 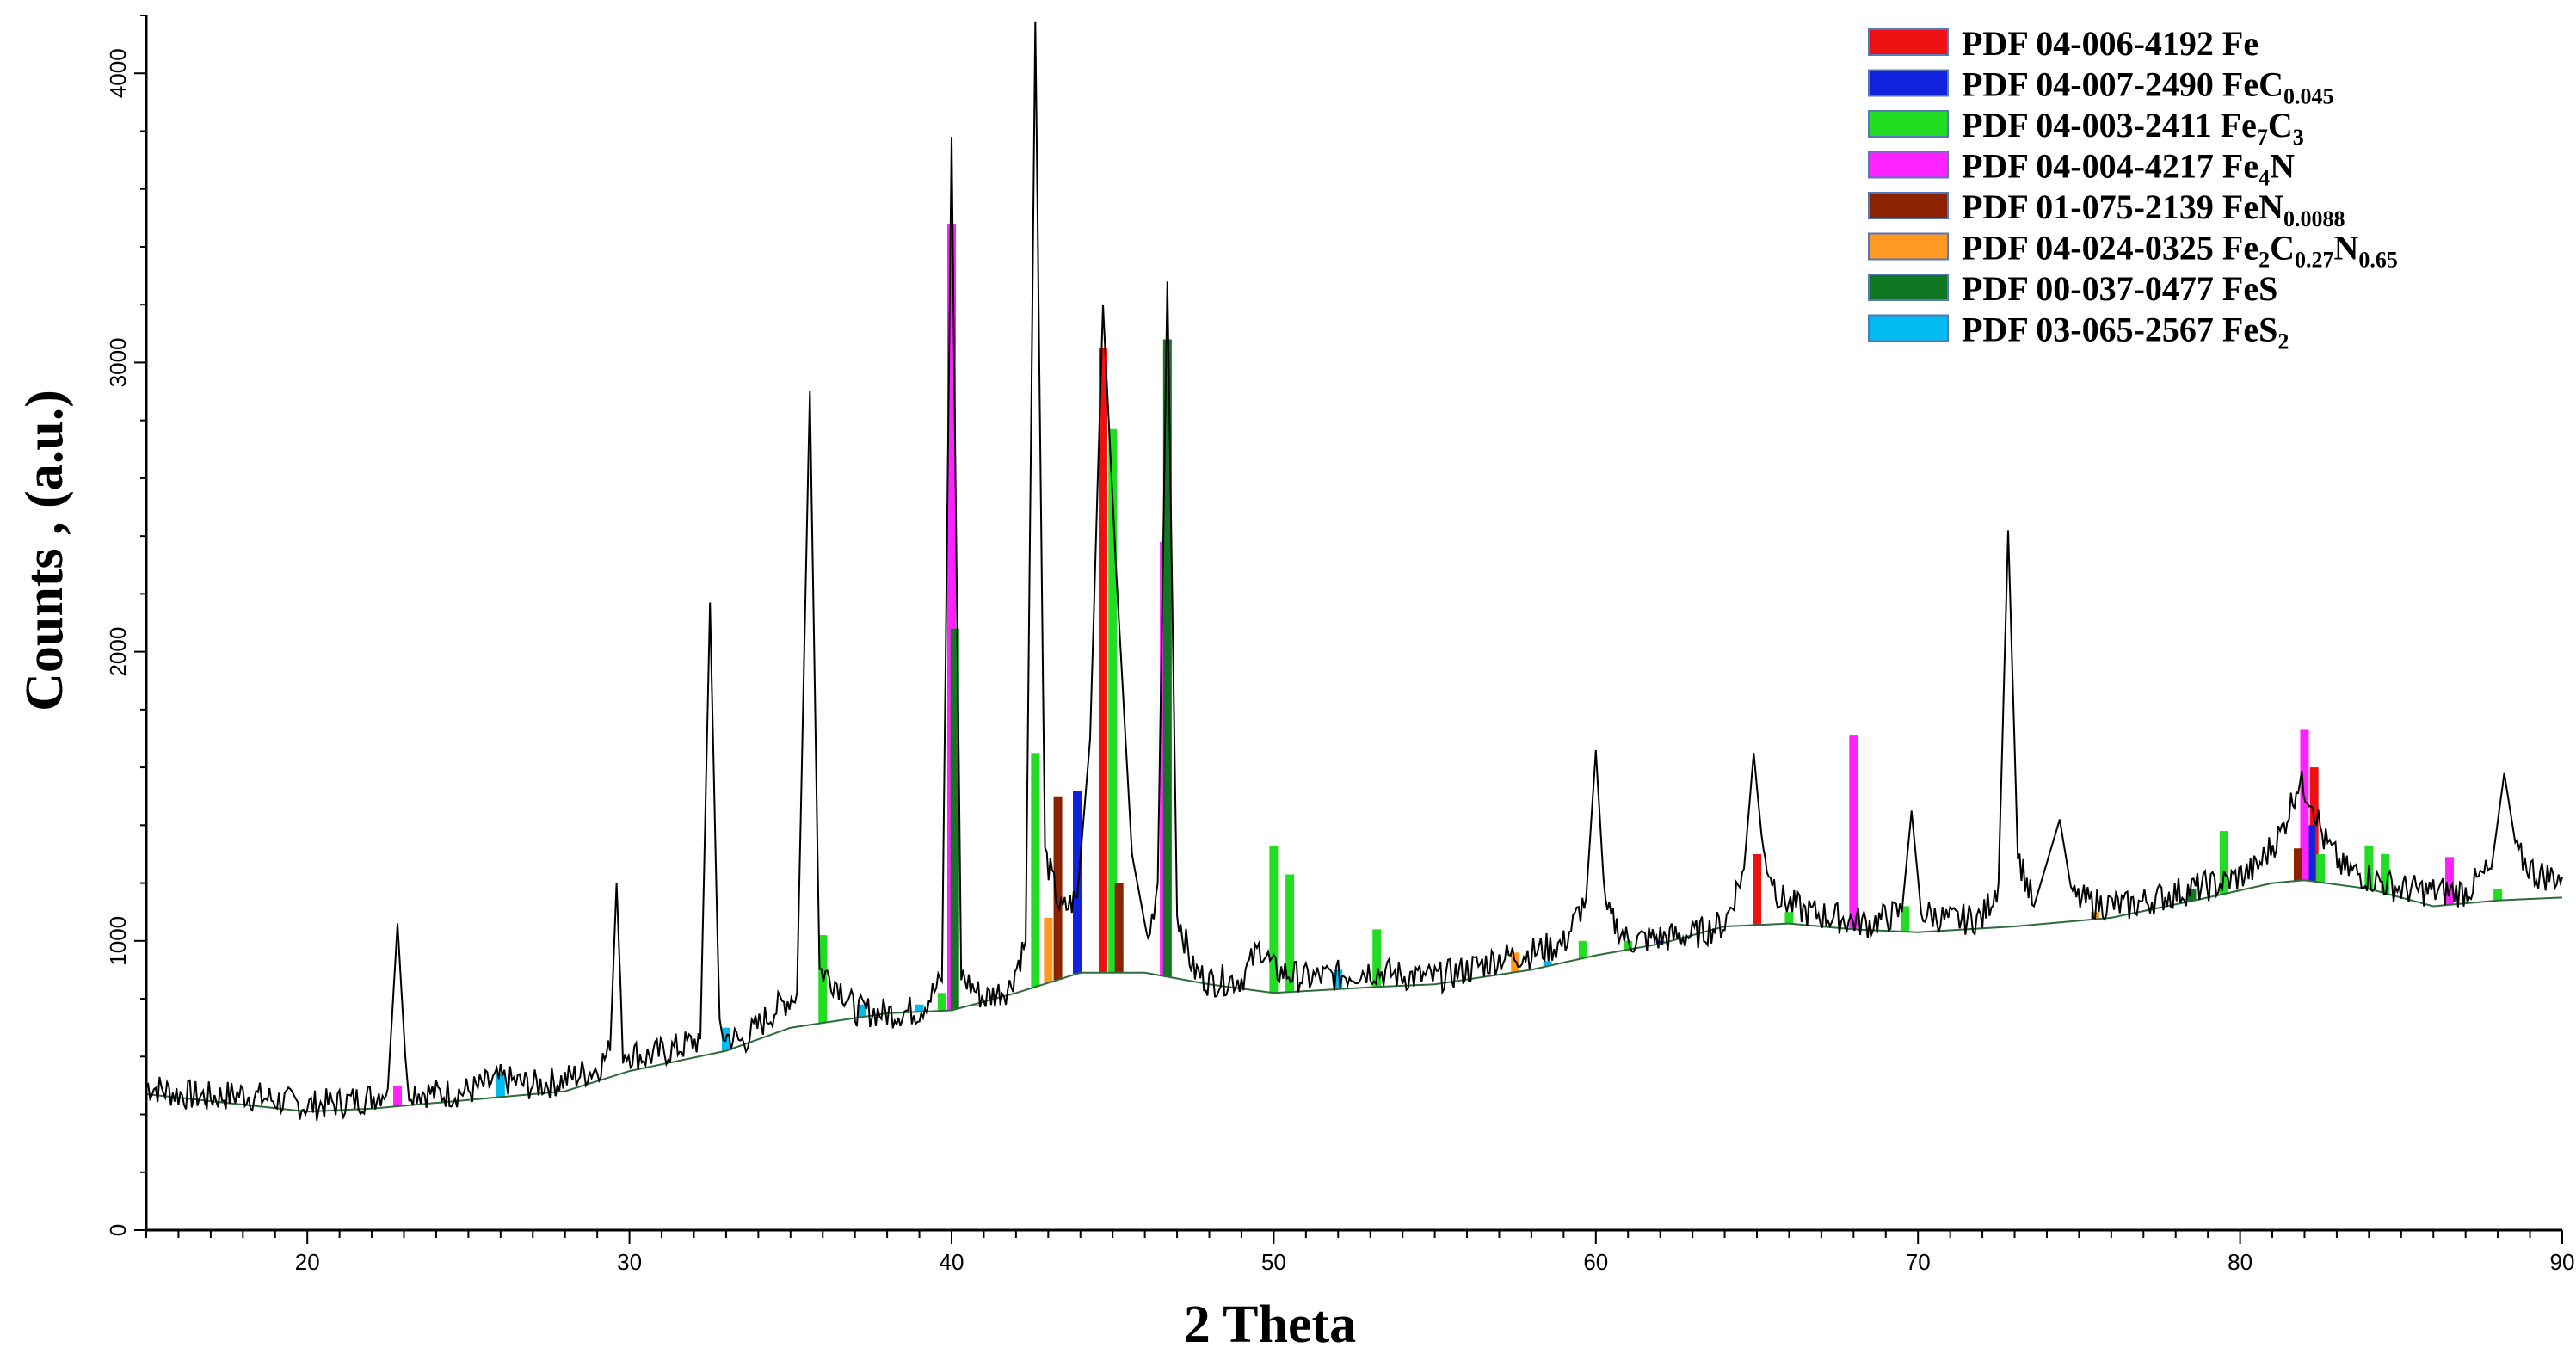 What do you see at coordinates (2148, 87) in the screenshot?
I see `legend-label: PDF 04-007-2490 FeC0.045` at bounding box center [2148, 87].